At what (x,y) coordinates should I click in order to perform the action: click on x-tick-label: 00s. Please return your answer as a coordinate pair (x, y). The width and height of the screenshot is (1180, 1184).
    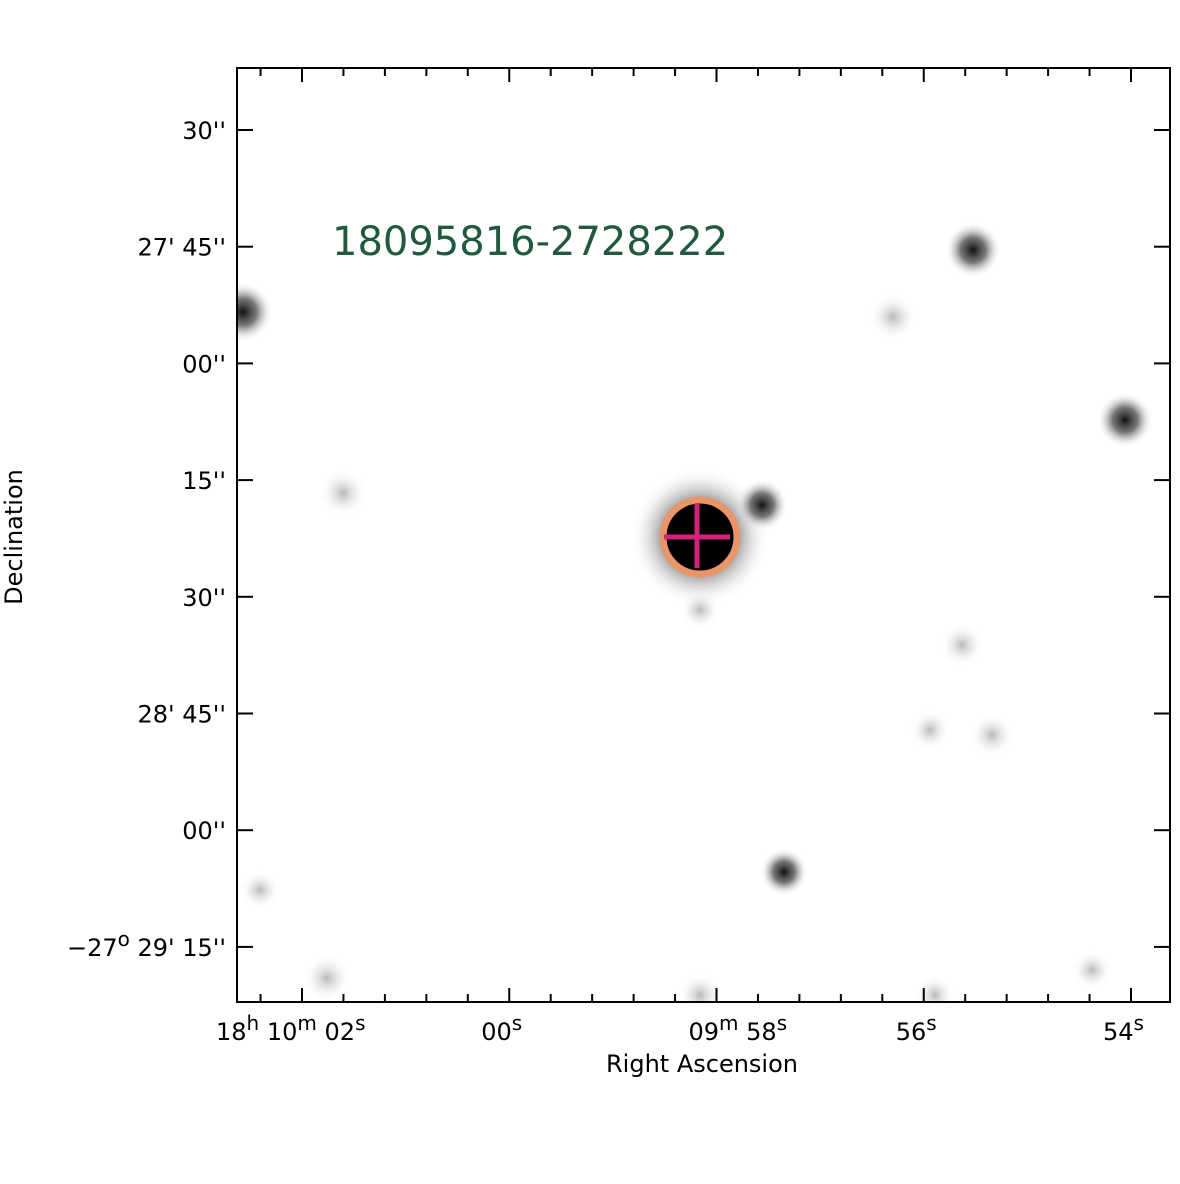
    Looking at the image, I should click on (501, 1028).